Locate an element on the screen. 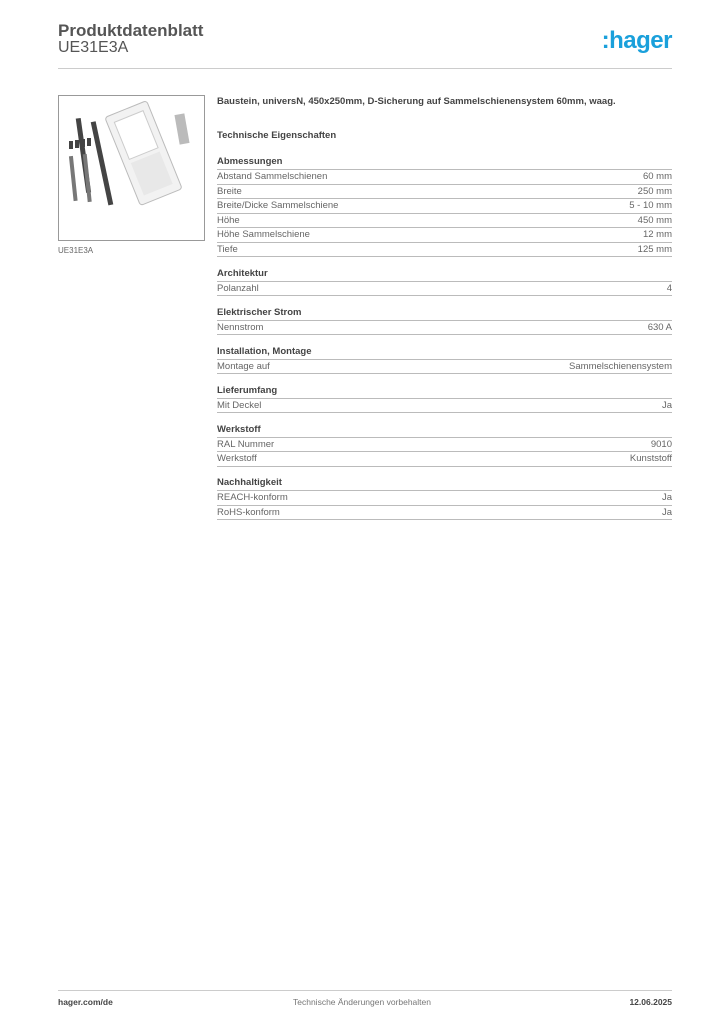  footer-divider is located at coordinates (365, 990).